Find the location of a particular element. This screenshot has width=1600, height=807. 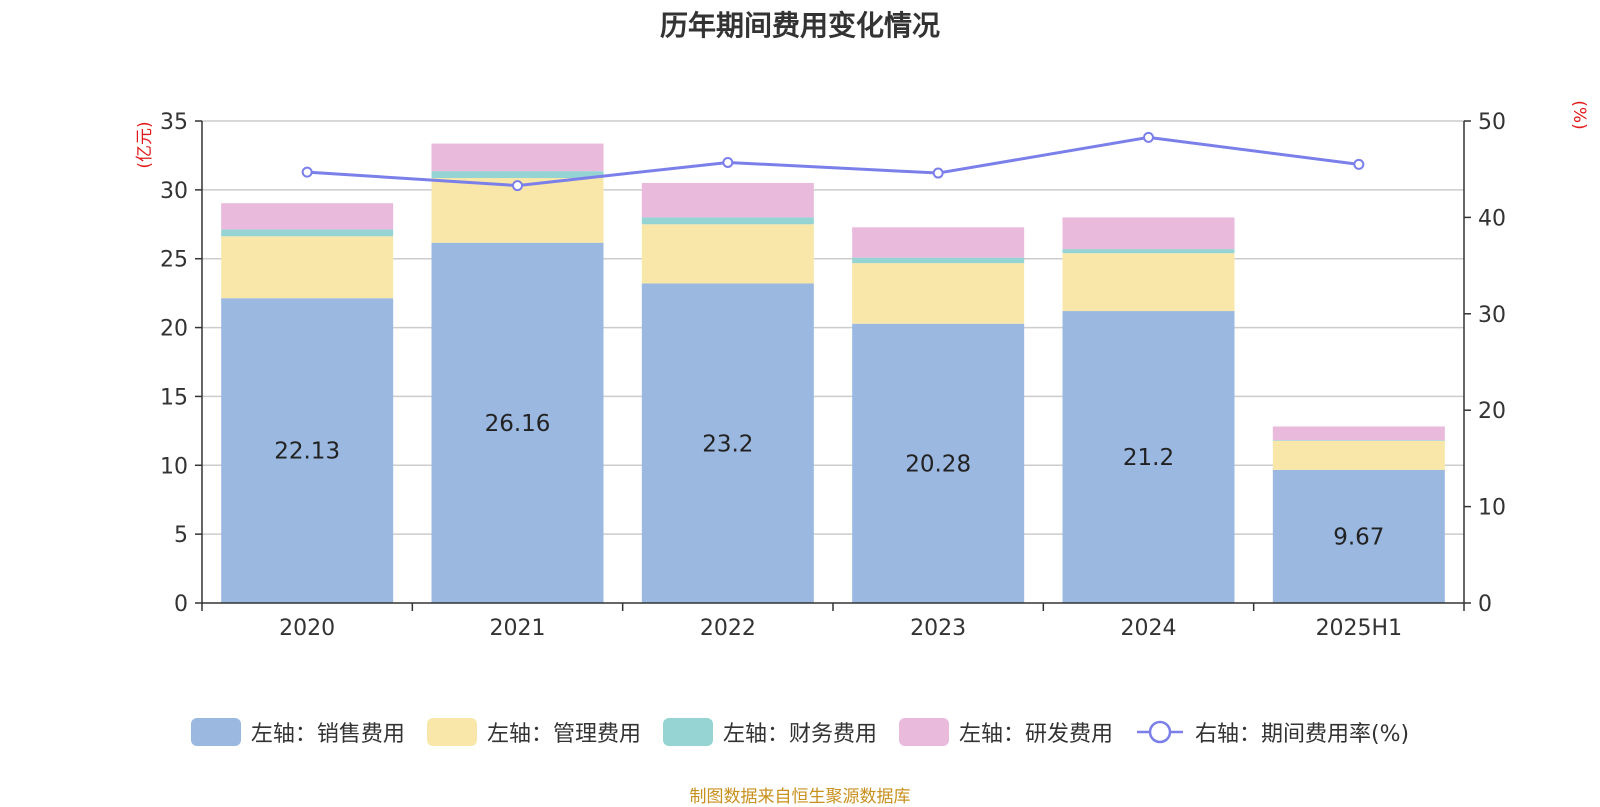

right-tick-label: 50 is located at coordinates (1492, 122).